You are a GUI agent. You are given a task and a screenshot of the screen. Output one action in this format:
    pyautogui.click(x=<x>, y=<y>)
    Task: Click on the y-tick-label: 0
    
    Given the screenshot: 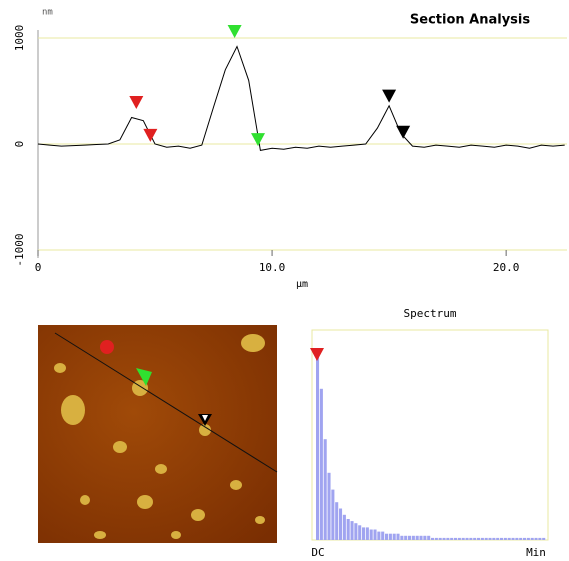 What is the action you would take?
    pyautogui.click(x=19, y=144)
    